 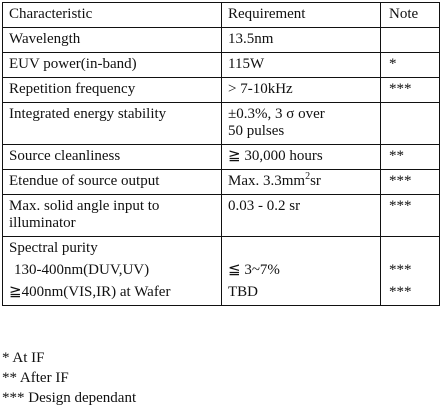 What do you see at coordinates (90, 292) in the screenshot?
I see `sub-characteristic: ≧400nm(VIS,IR) at Wafer` at bounding box center [90, 292].